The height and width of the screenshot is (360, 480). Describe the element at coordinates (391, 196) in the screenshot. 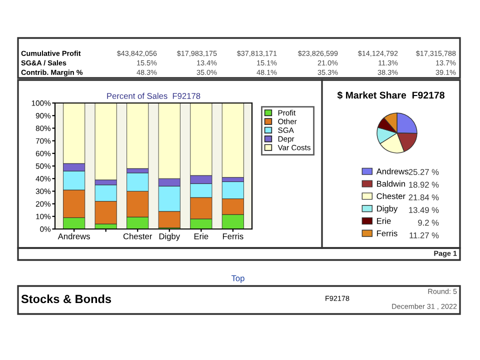

I see `legend-label: Chester` at that location.